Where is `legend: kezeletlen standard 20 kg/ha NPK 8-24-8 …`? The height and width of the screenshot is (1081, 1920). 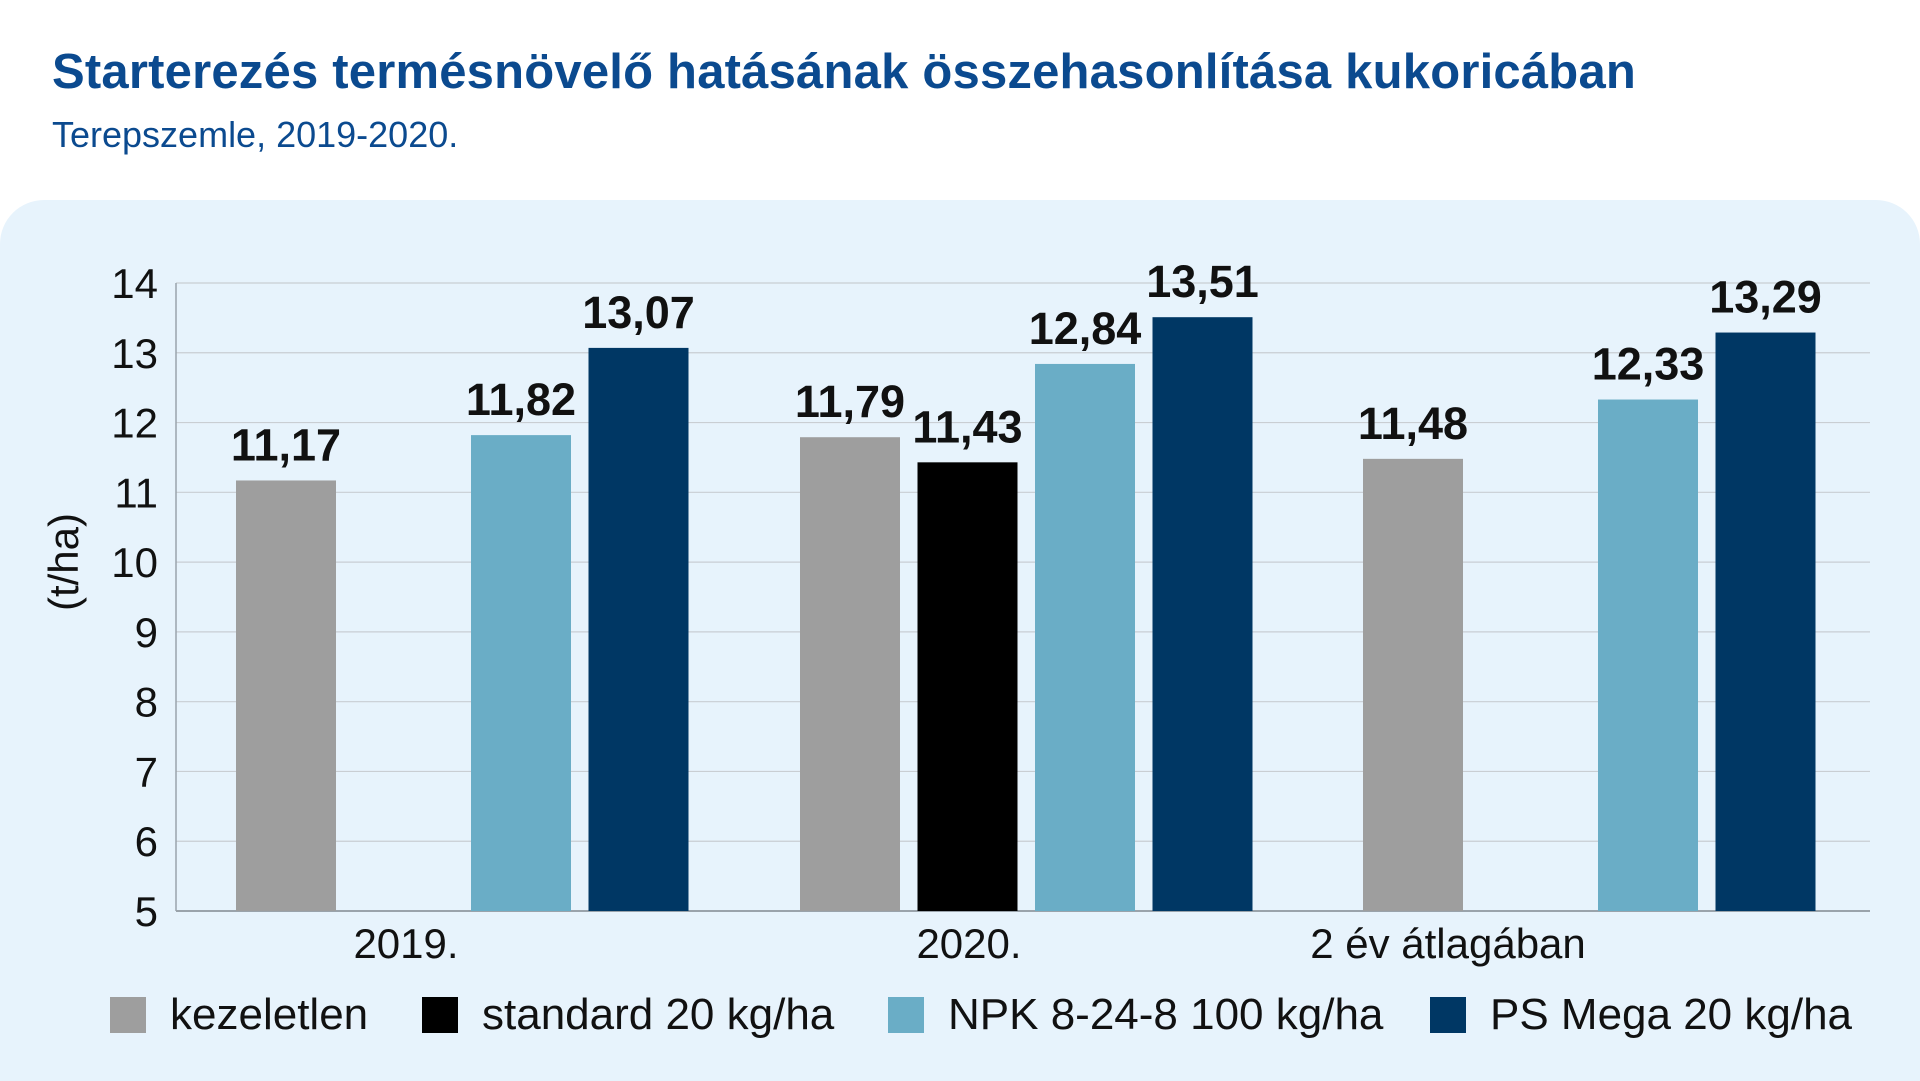
legend: kezeletlen standard 20 kg/ha NPK 8-24-8 … is located at coordinates (960, 1015).